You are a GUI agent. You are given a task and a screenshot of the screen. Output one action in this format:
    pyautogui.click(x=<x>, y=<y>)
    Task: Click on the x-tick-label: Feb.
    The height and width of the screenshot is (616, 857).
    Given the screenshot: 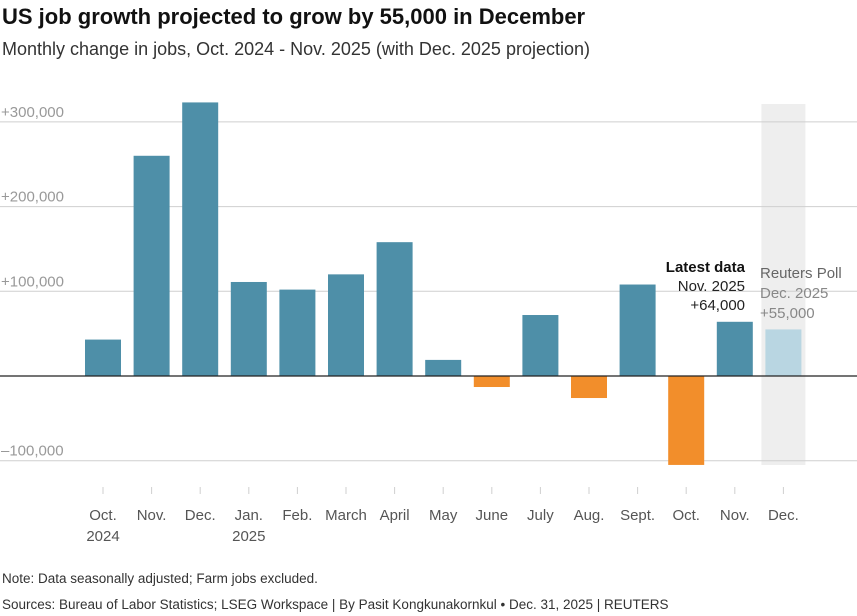 What is the action you would take?
    pyautogui.click(x=297, y=515)
    